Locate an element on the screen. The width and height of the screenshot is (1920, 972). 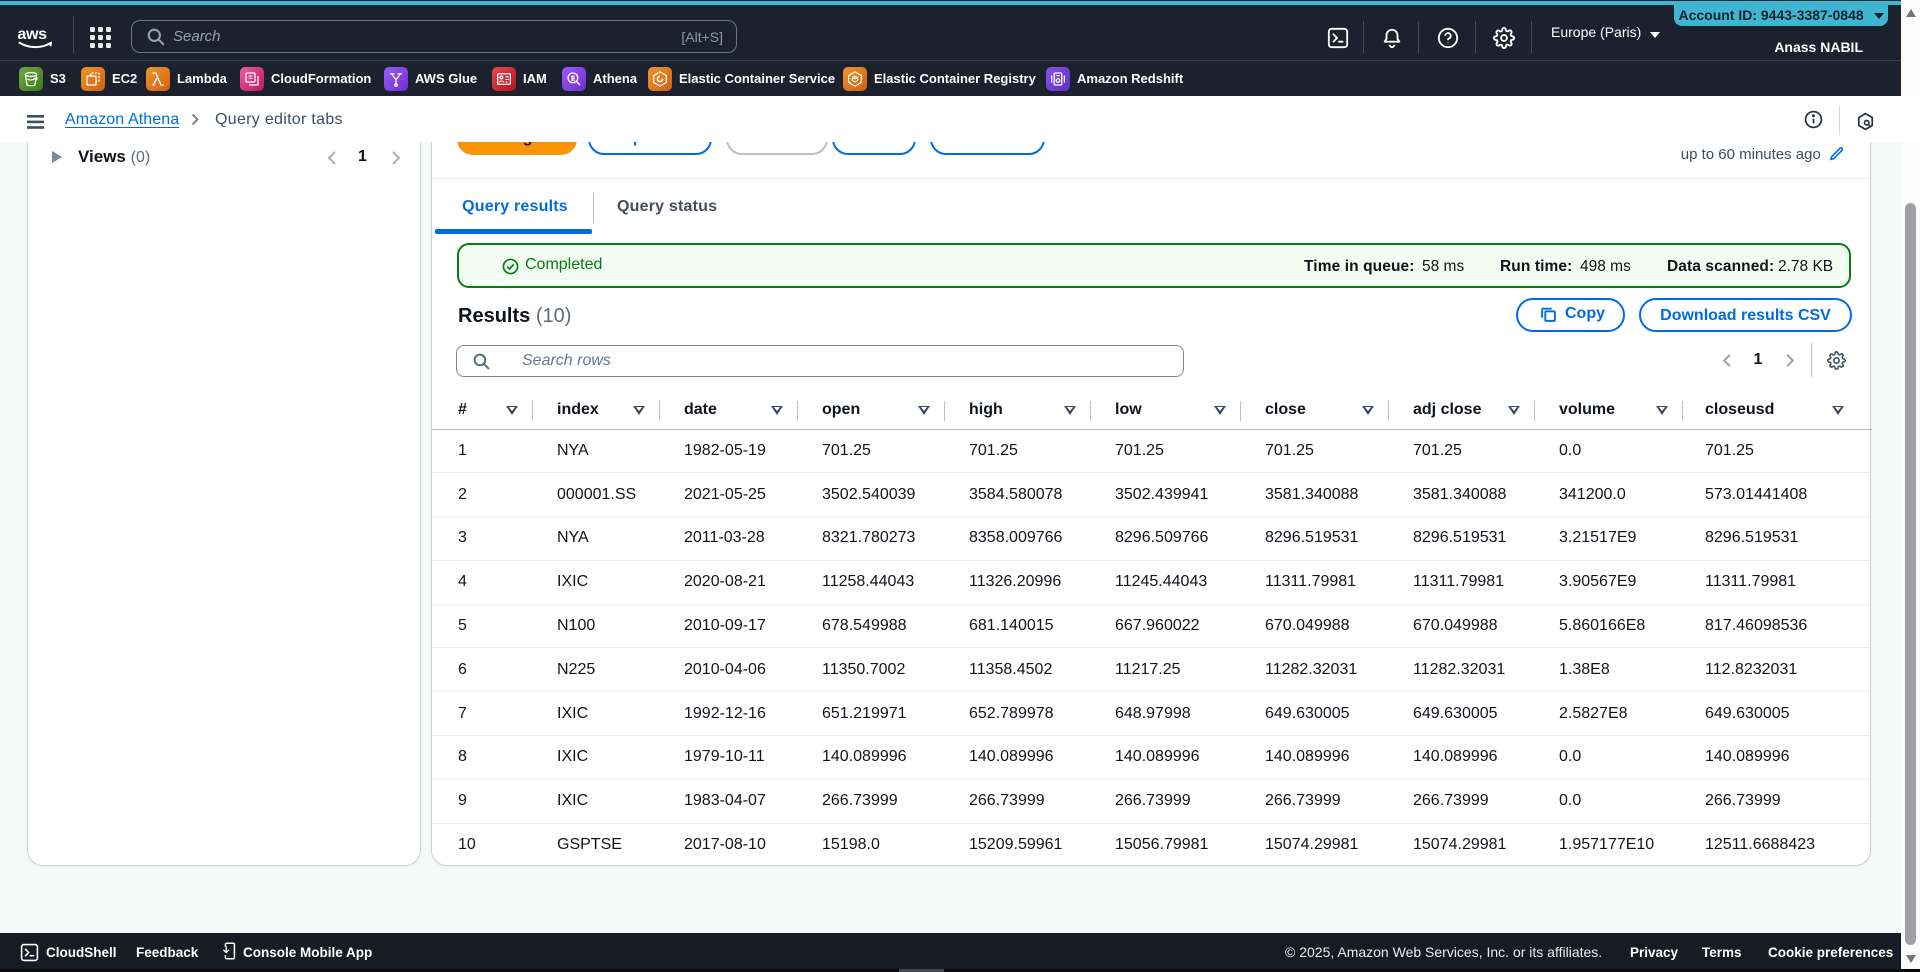
svg-text: aws is located at coordinates (32, 34).